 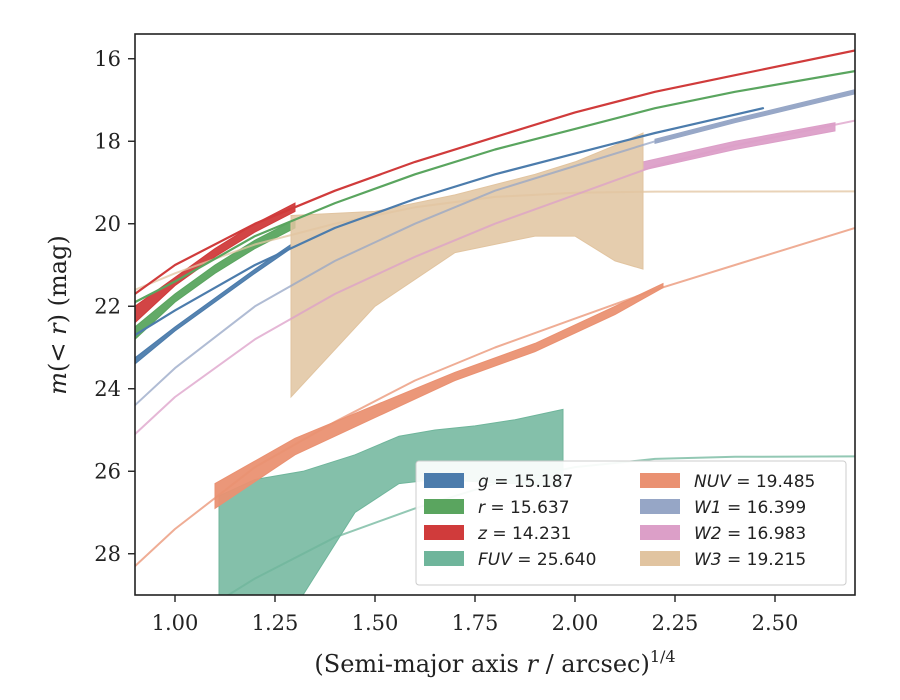 I want to click on legend-swatch-w3, so click(x=660, y=558).